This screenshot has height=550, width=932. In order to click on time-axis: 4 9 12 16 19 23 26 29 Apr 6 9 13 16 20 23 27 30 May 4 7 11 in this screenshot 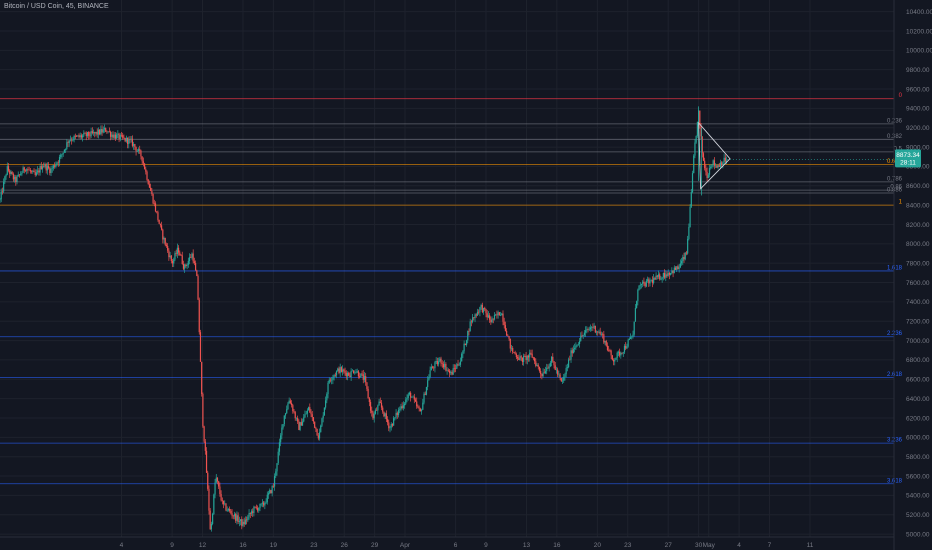, I will do `click(467, 545)`.